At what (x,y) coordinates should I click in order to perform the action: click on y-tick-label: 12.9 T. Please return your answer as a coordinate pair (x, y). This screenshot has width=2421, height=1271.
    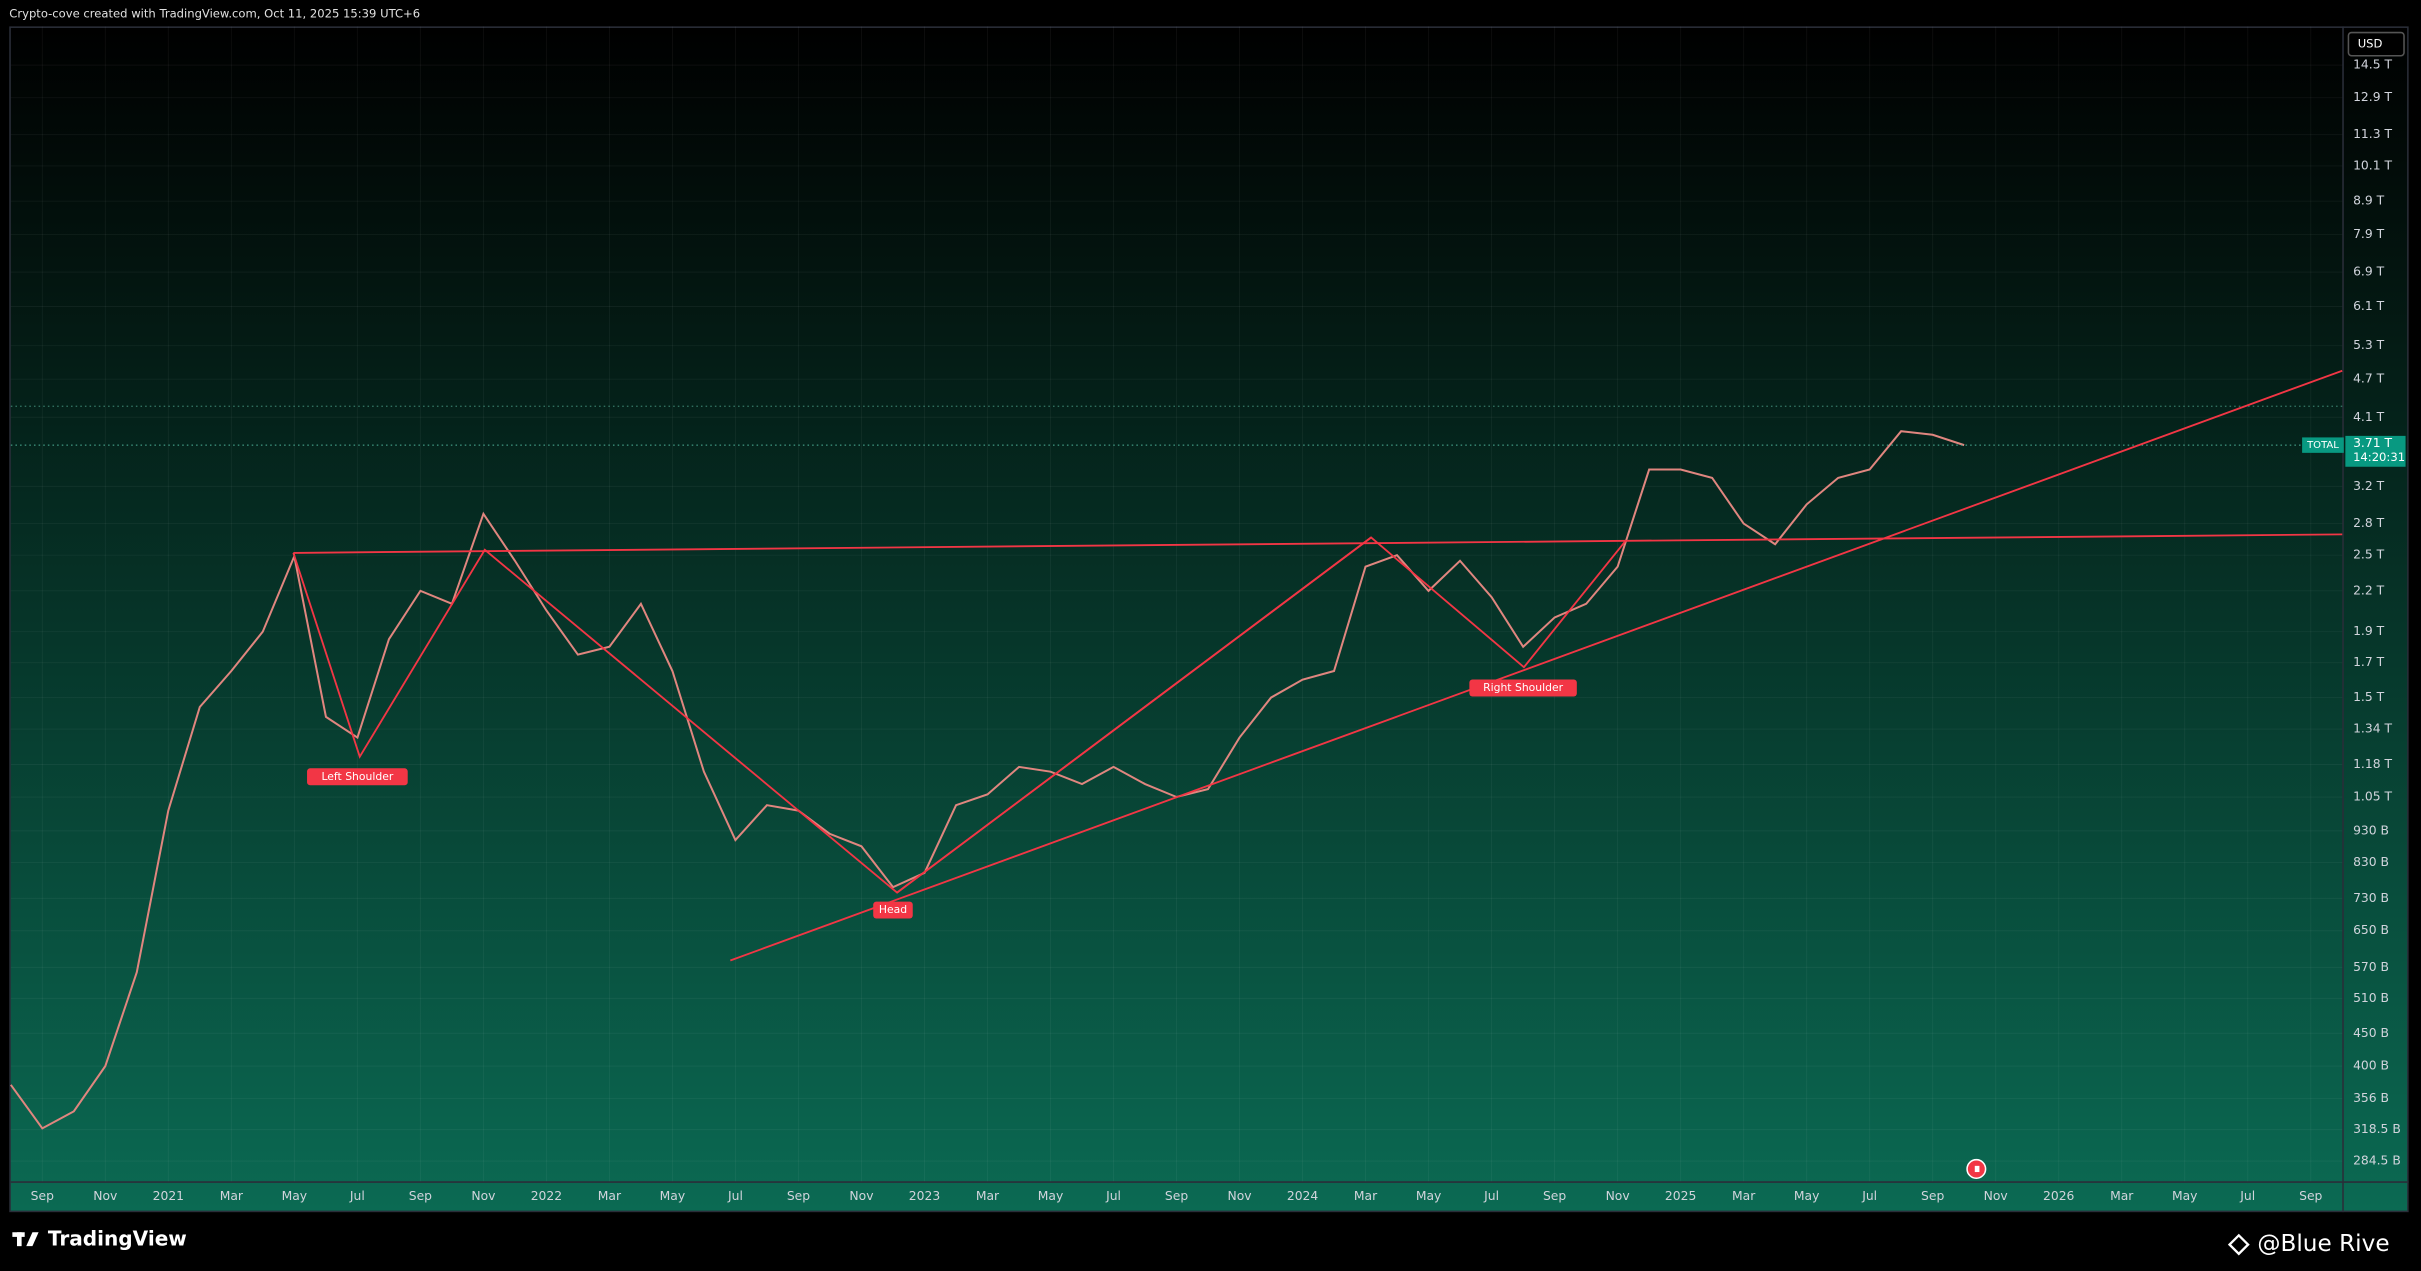
    Looking at the image, I should click on (2372, 97).